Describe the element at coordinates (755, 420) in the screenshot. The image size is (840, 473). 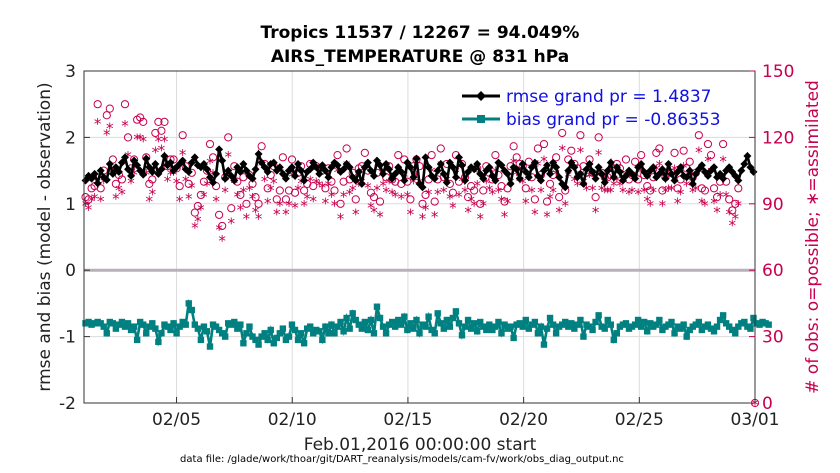
I see `x-tick-label: 03/01` at that location.